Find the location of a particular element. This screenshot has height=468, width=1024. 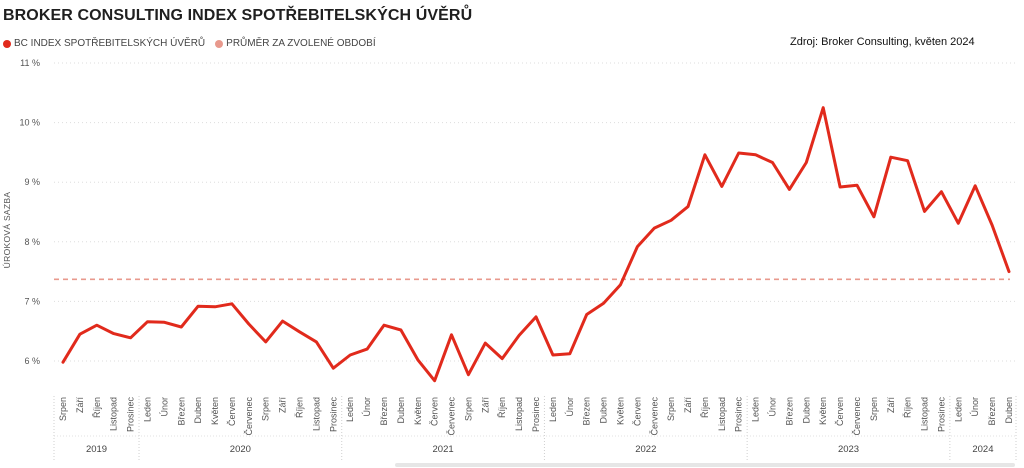

y-tick-label: 6 % is located at coordinates (32, 361).